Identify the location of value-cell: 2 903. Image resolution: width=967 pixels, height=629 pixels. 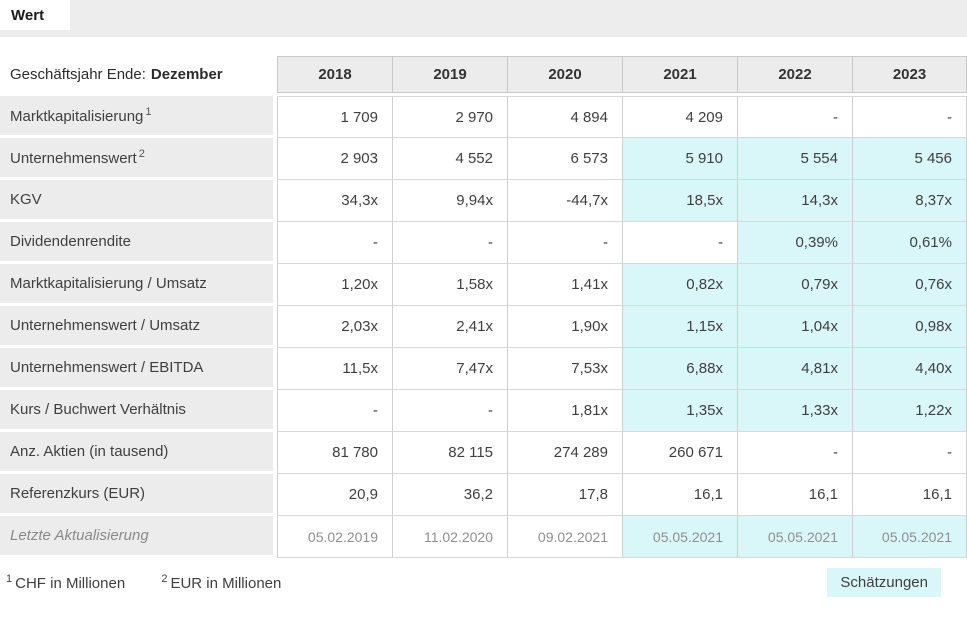
(334, 159).